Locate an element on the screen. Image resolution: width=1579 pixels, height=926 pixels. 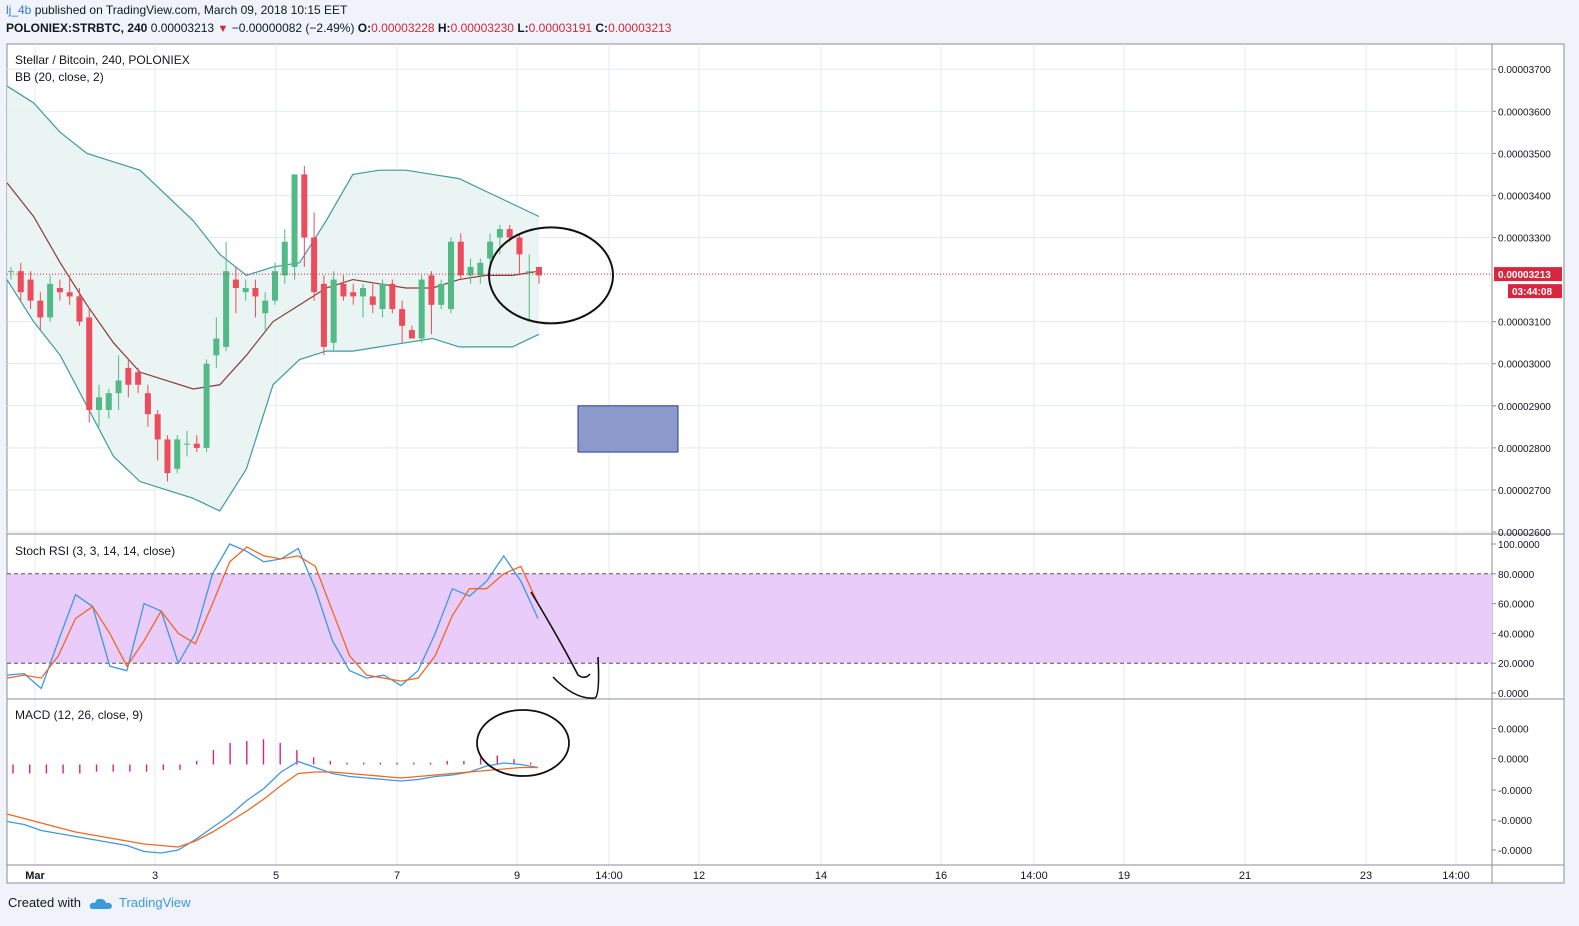
x-tick-label: 14 is located at coordinates (821, 876).